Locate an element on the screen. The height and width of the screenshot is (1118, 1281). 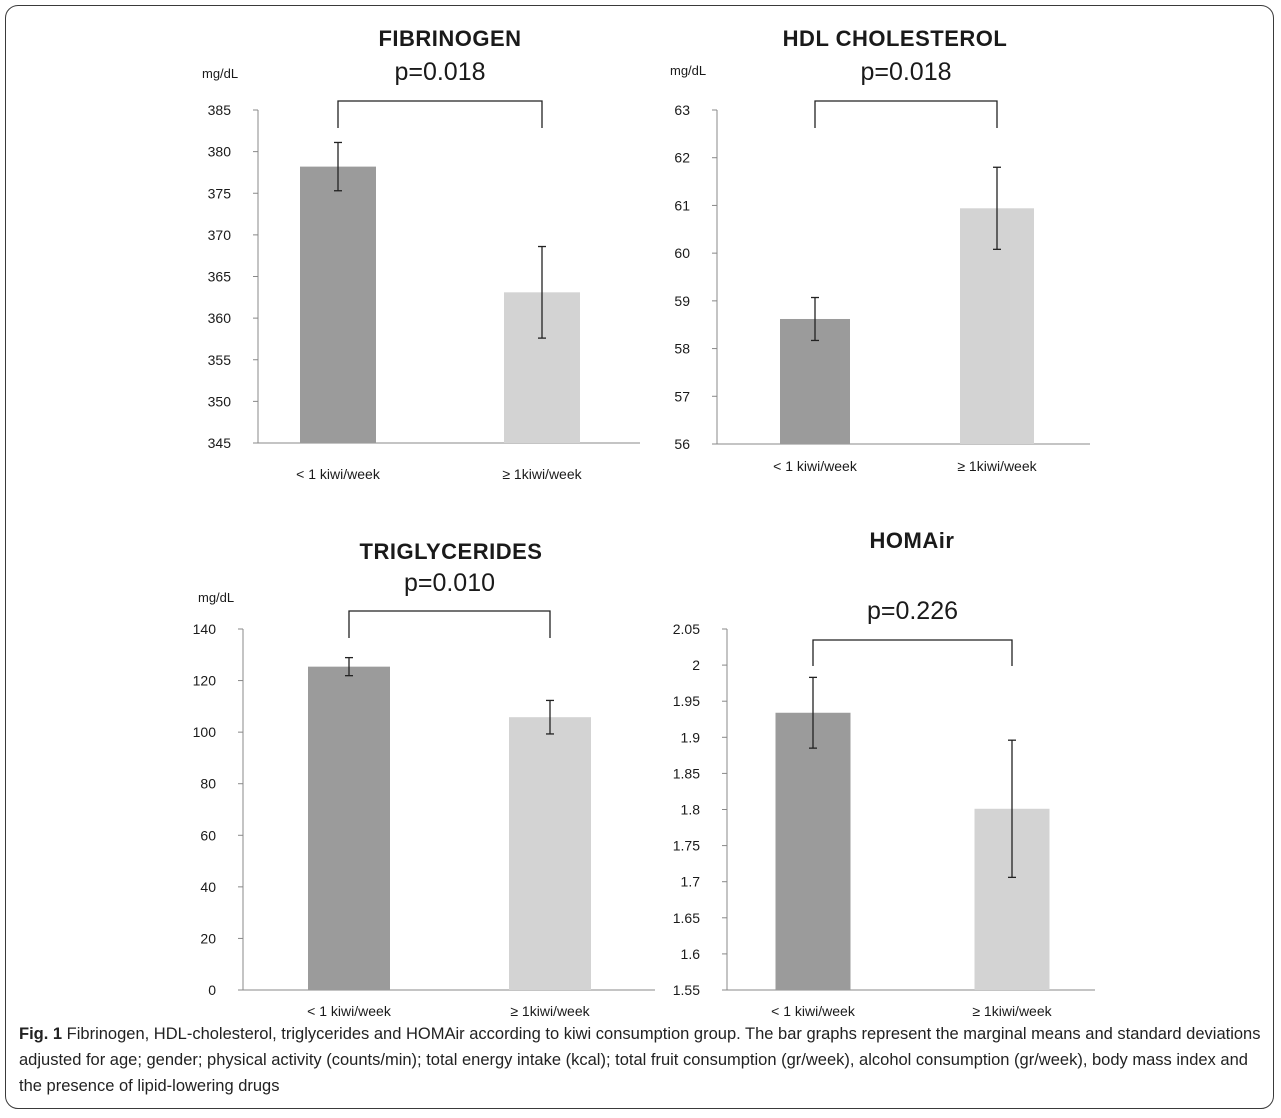
y-tick-label: 350 is located at coordinates (220, 401).